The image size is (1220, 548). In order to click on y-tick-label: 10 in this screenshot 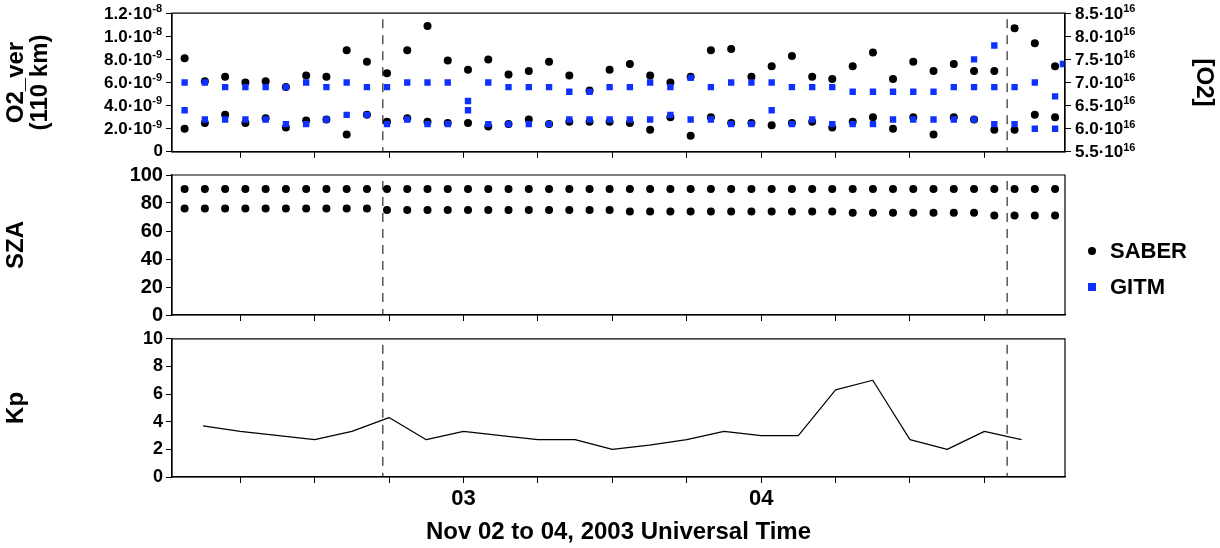, I will do `click(152, 337)`.